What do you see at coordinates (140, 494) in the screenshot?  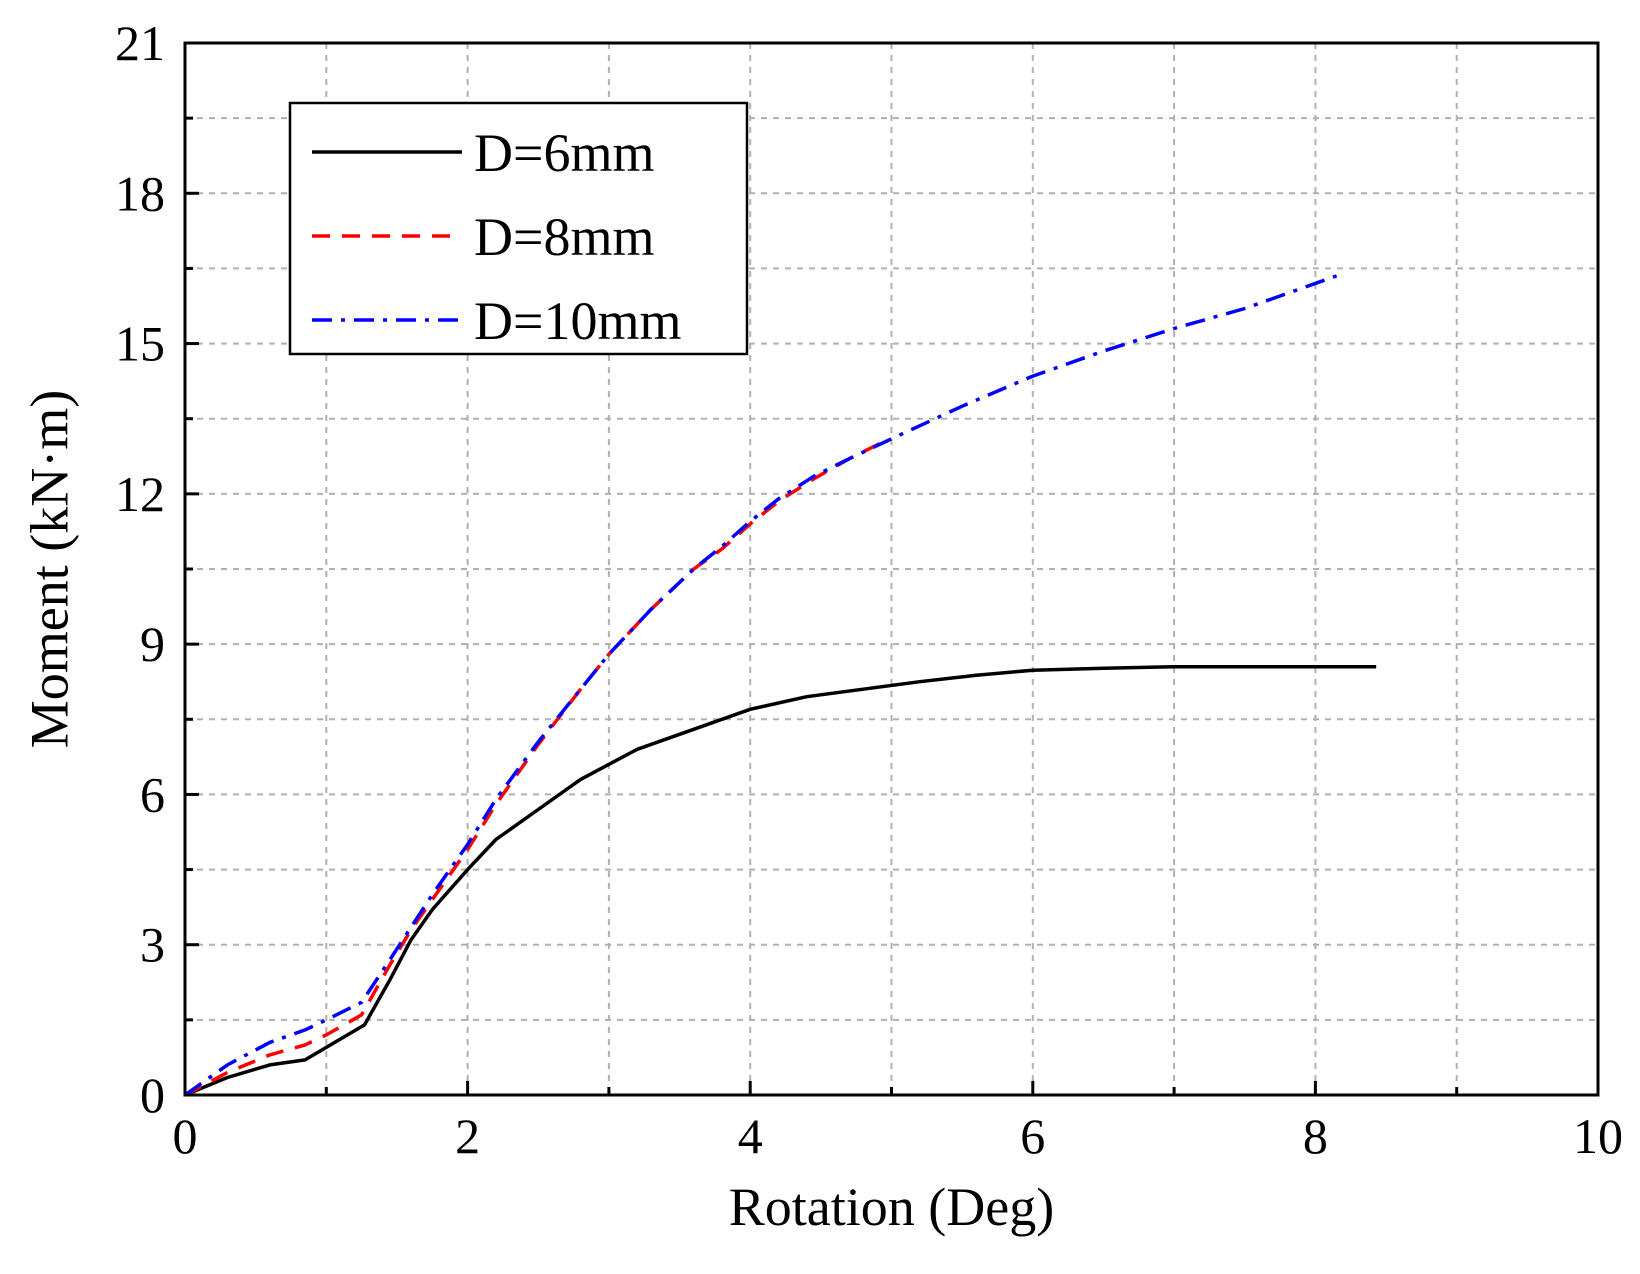 I see `y-tick-label: 12` at bounding box center [140, 494].